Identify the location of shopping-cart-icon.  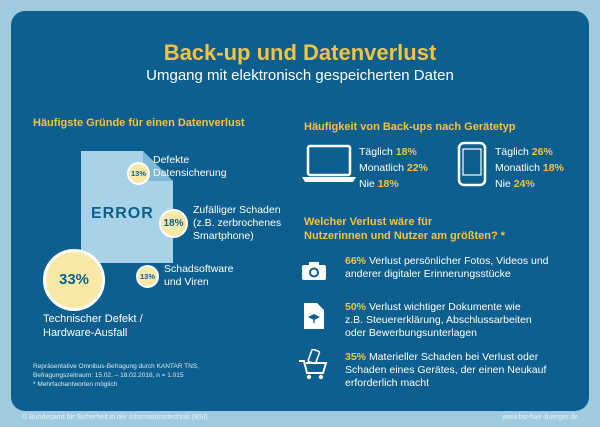
(313, 364).